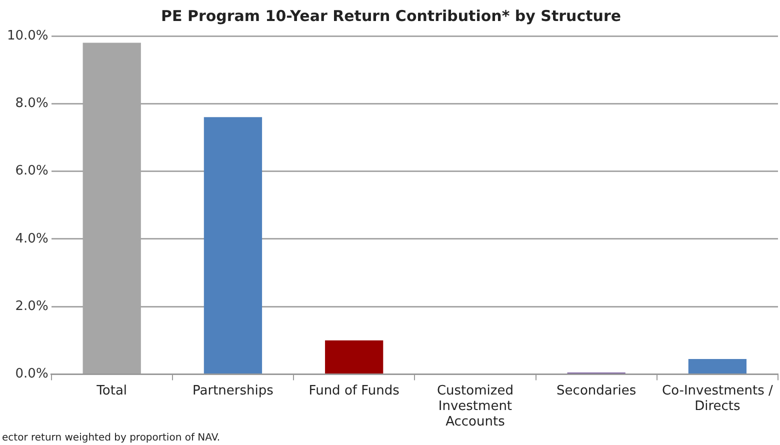 This screenshot has width=780, height=445. What do you see at coordinates (354, 390) in the screenshot?
I see `x-tick-label: Fund of Funds` at bounding box center [354, 390].